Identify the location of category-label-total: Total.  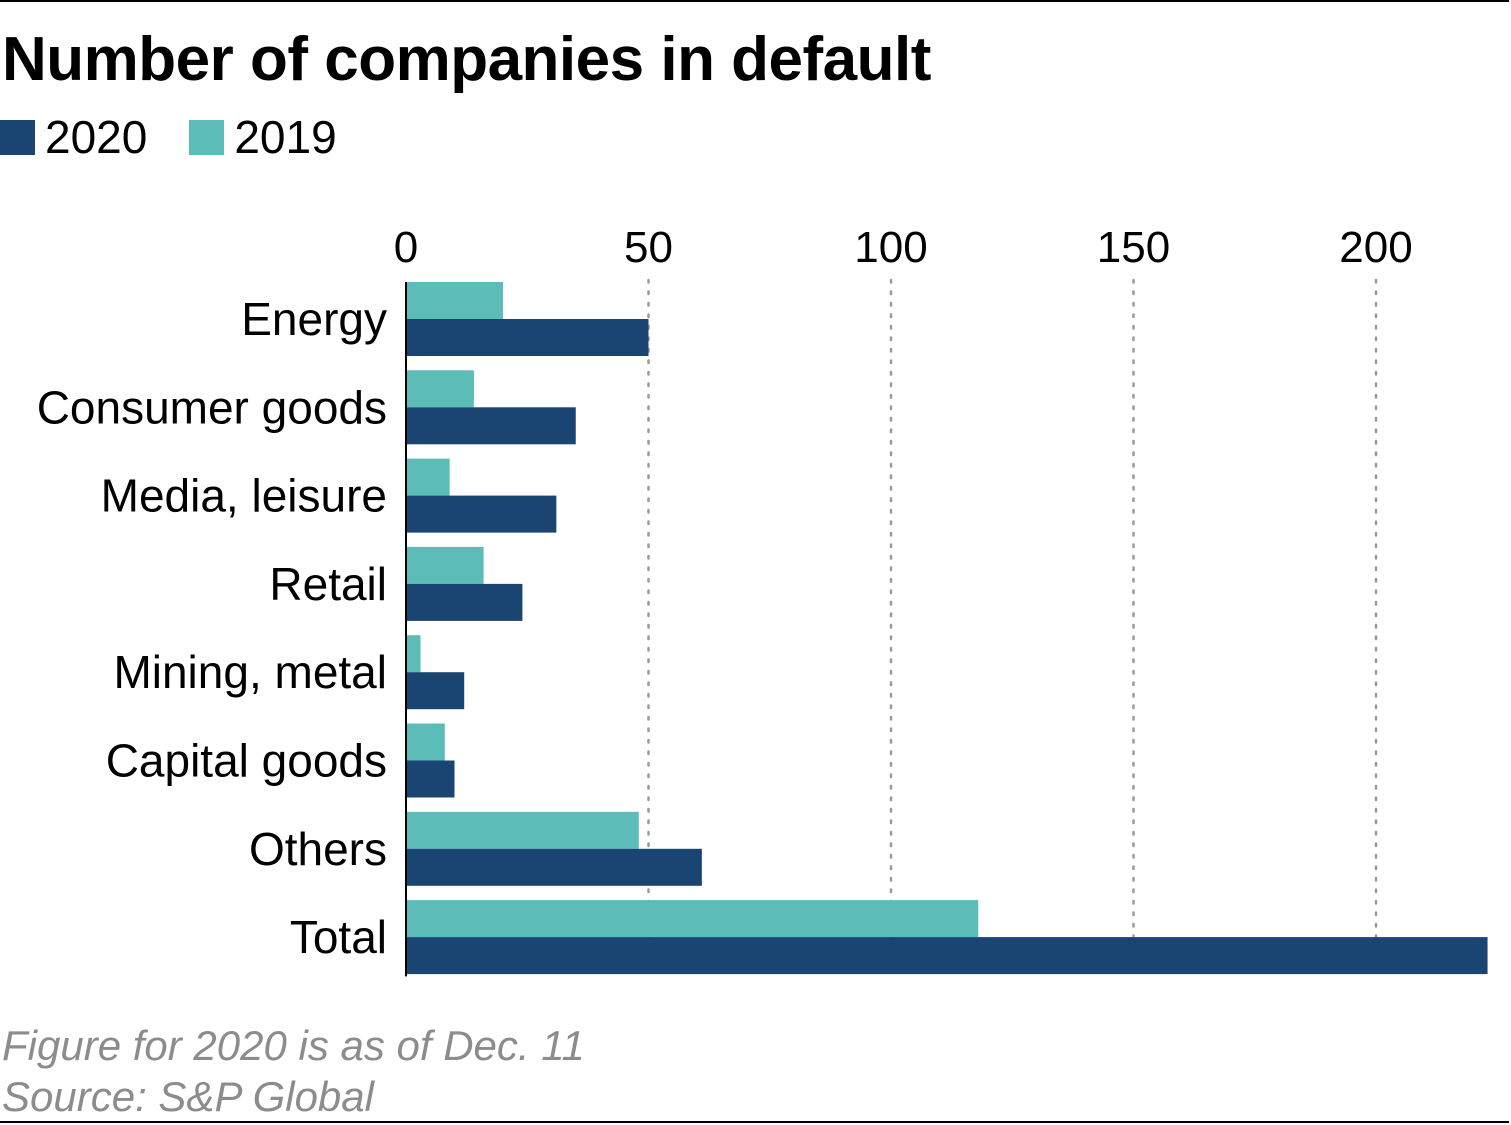
(338, 937).